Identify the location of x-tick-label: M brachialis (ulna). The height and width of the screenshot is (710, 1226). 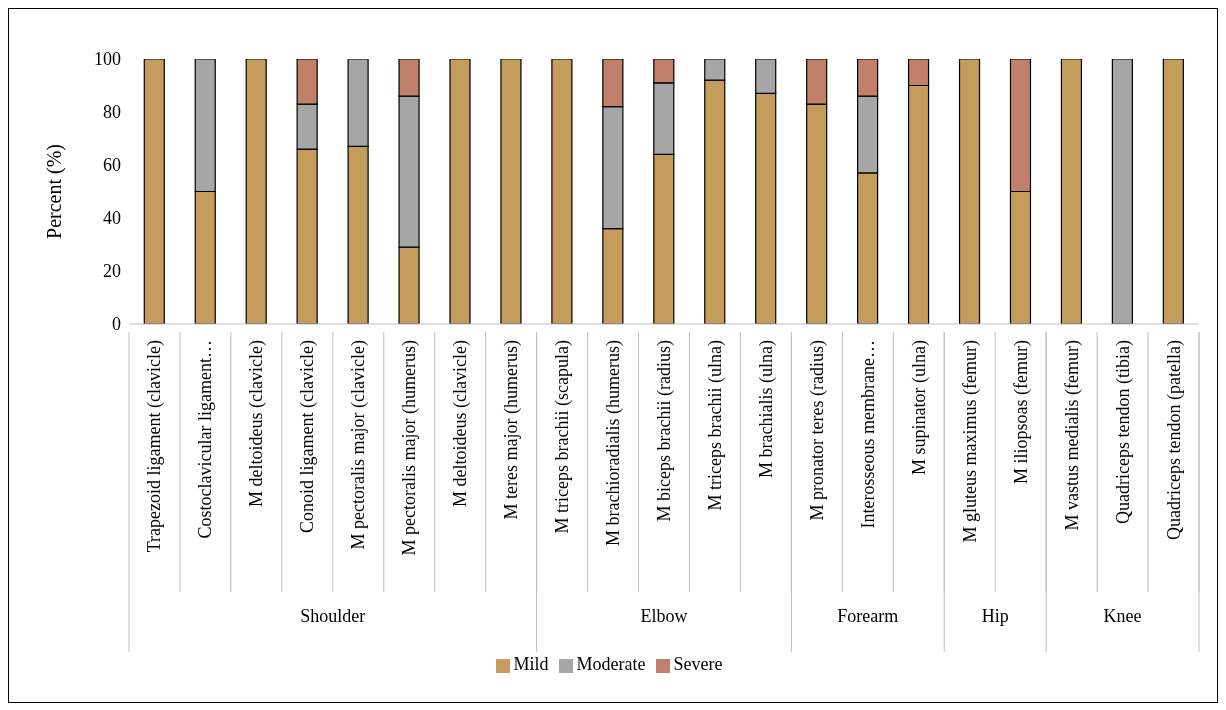
(766, 408).